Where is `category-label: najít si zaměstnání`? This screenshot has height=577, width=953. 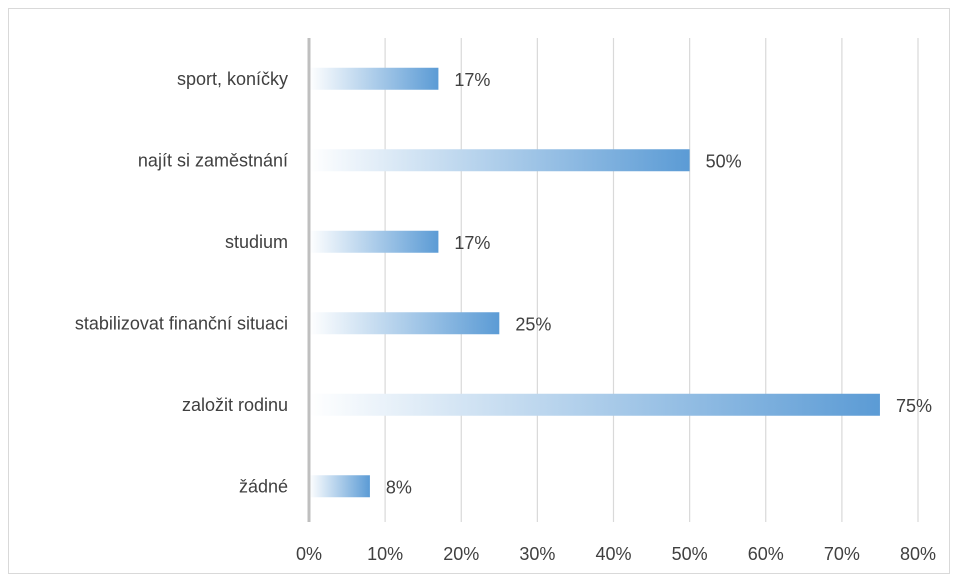 category-label: najít si zaměstnání is located at coordinates (213, 160).